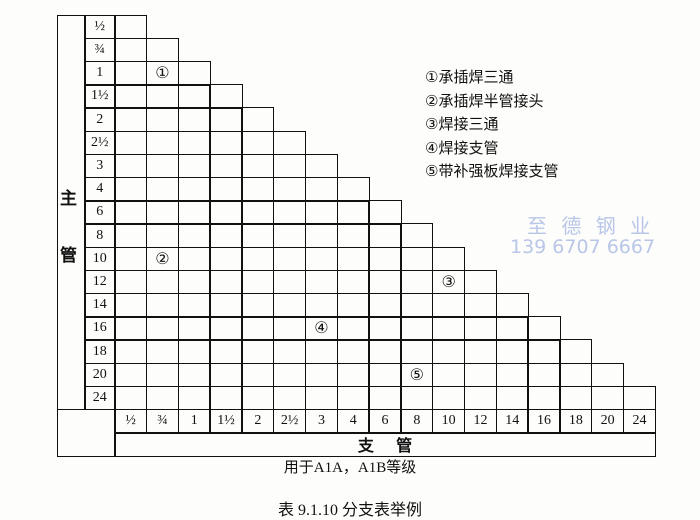 This screenshot has height=520, width=700. What do you see at coordinates (100, 351) in the screenshot?
I see `row-header: 18` at bounding box center [100, 351].